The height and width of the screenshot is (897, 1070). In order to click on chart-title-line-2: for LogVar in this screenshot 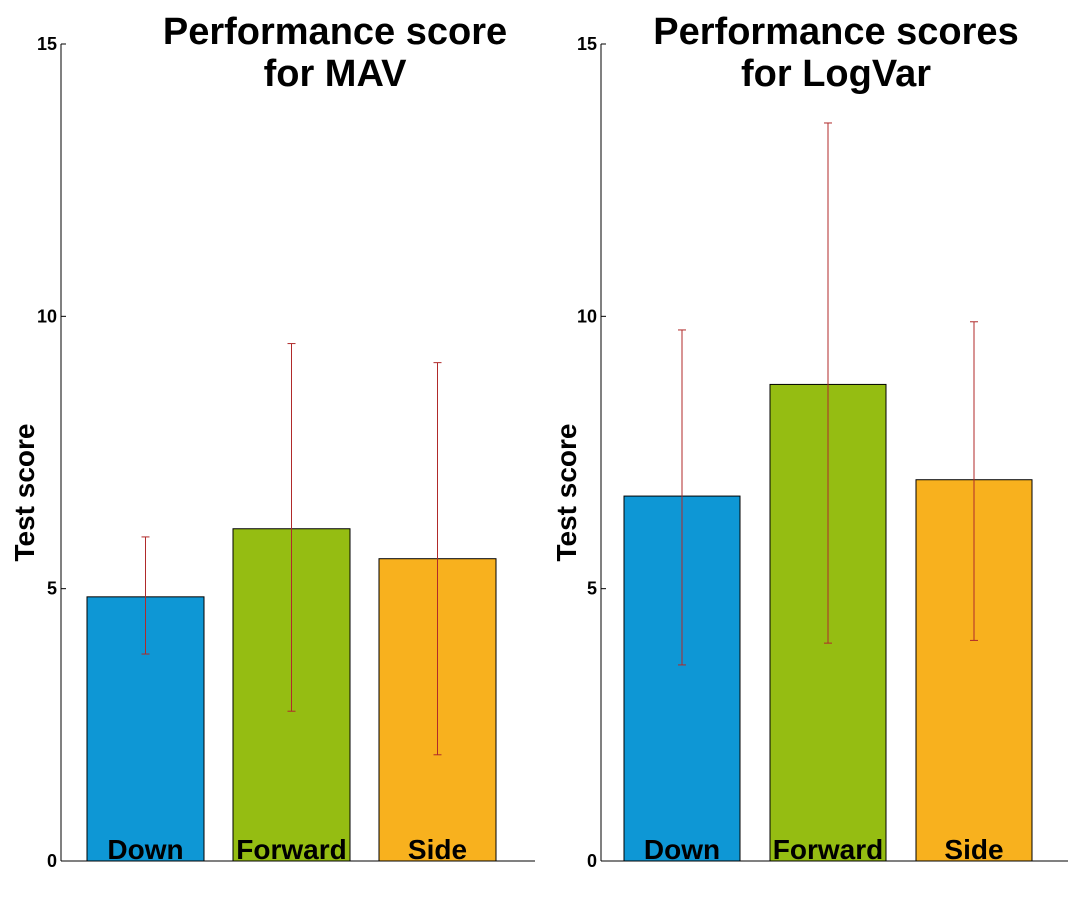, I will do `click(836, 74)`.